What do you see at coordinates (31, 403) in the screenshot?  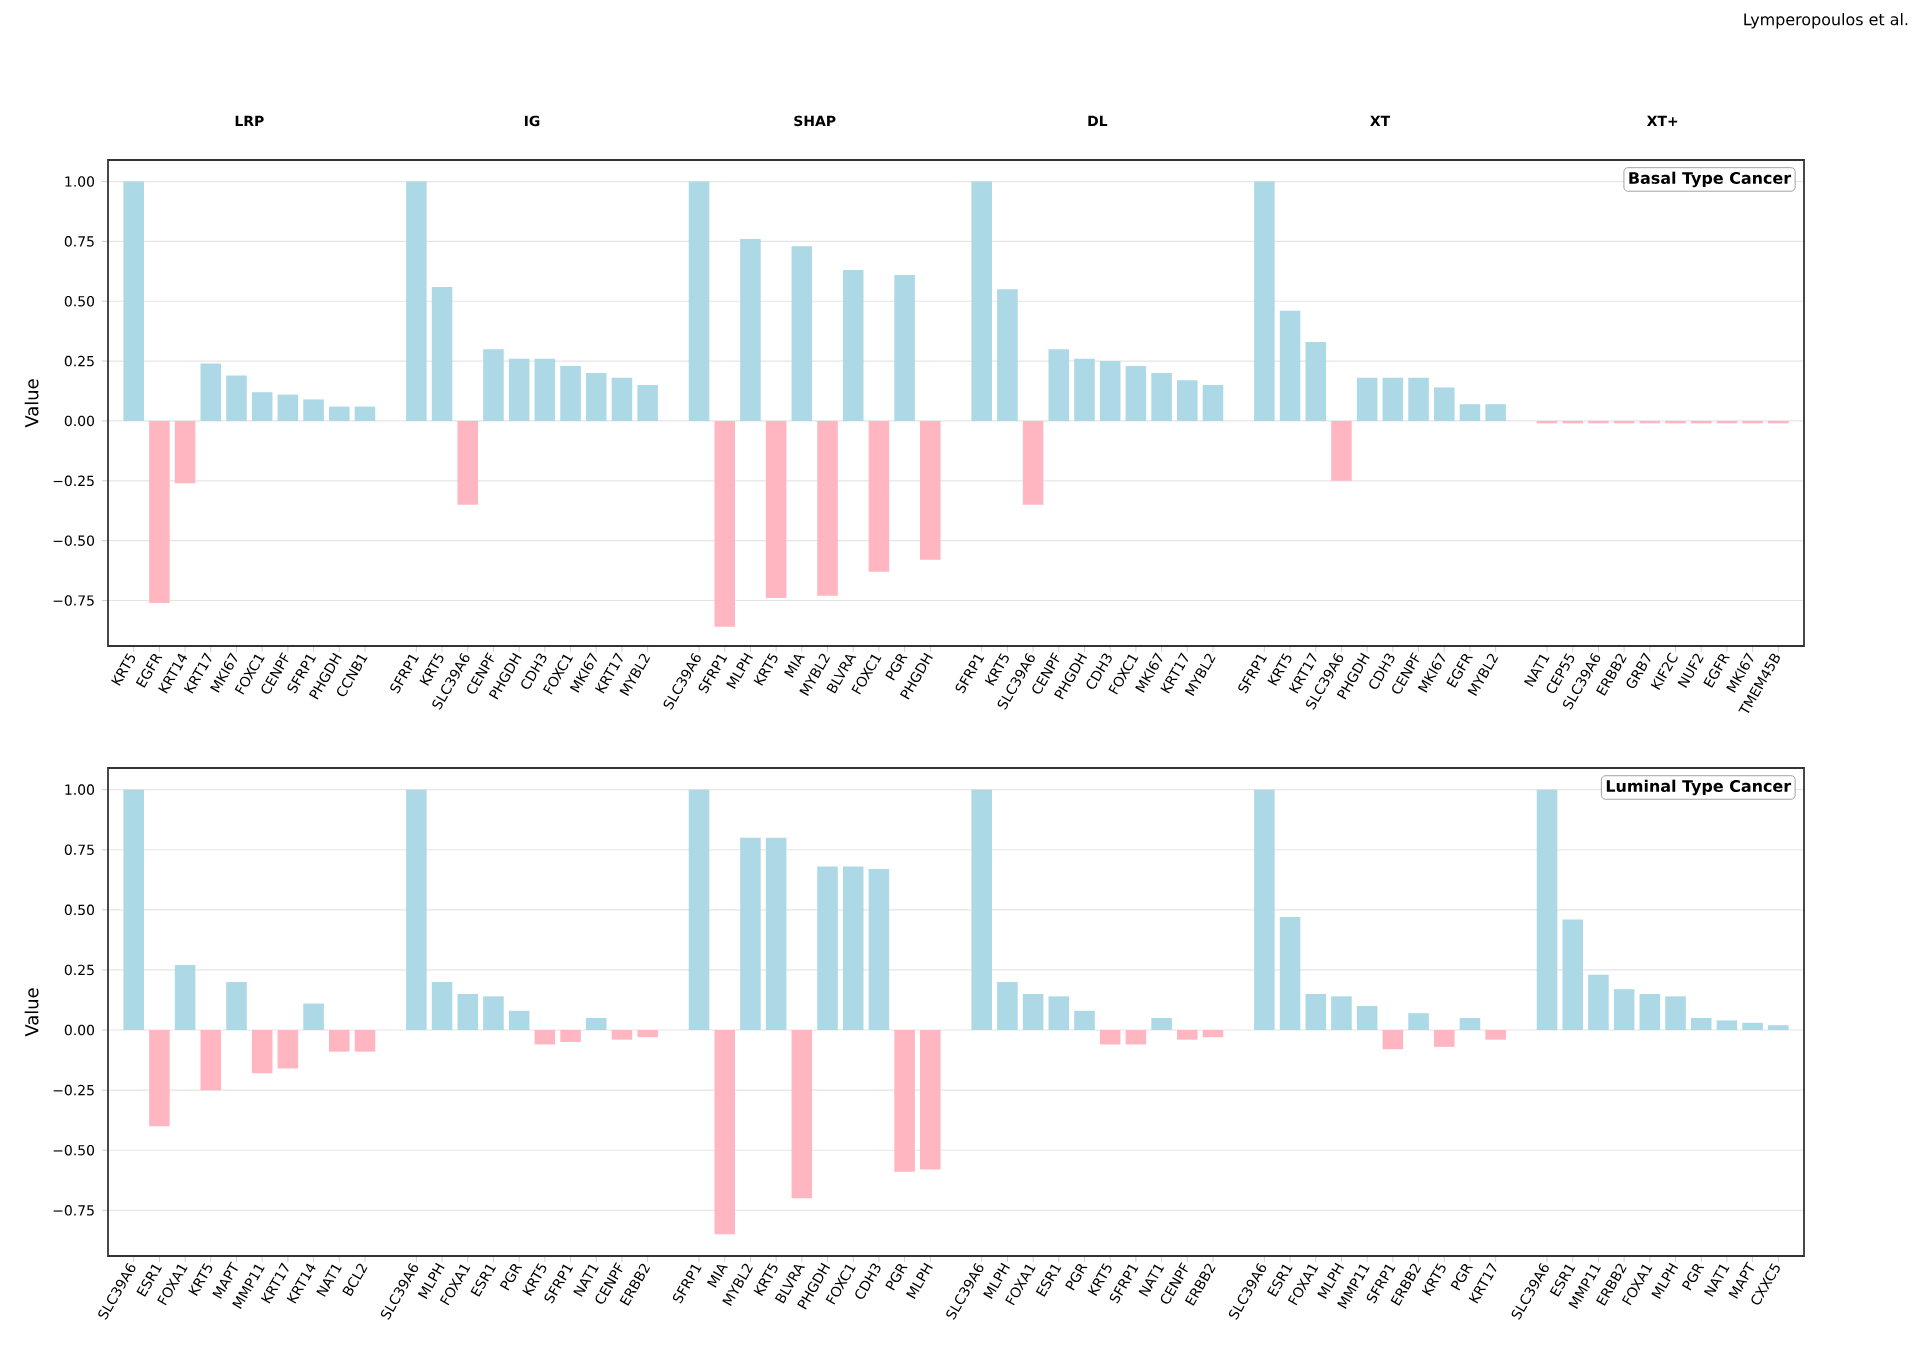 I see `y-axis-title: Value` at bounding box center [31, 403].